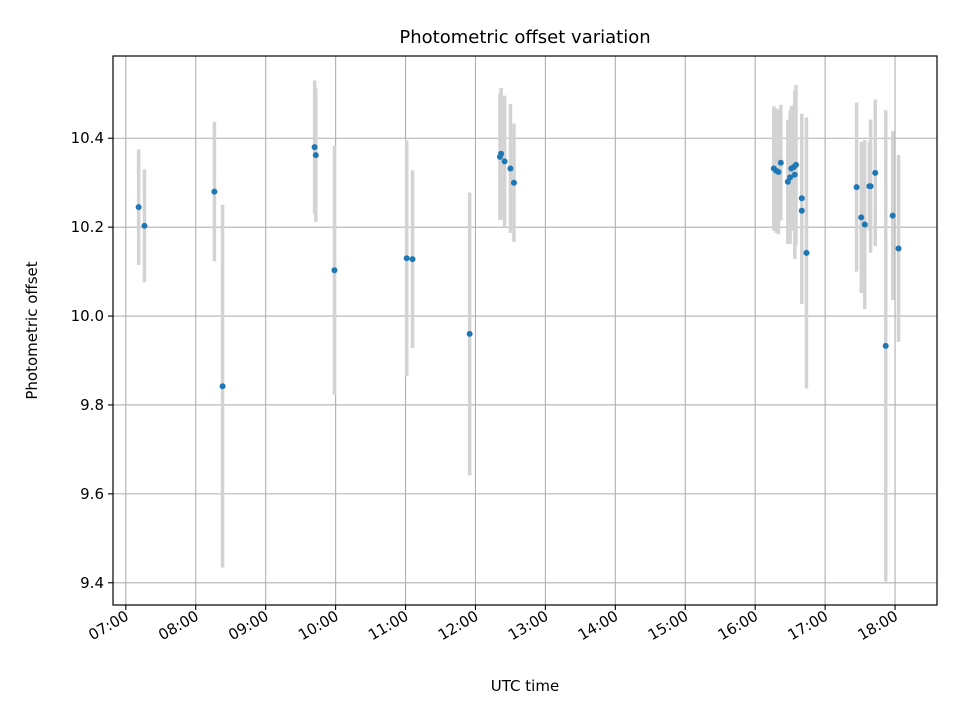 The image size is (960, 720). Describe the element at coordinates (525, 686) in the screenshot. I see `x-axis-title: UTC time` at that location.